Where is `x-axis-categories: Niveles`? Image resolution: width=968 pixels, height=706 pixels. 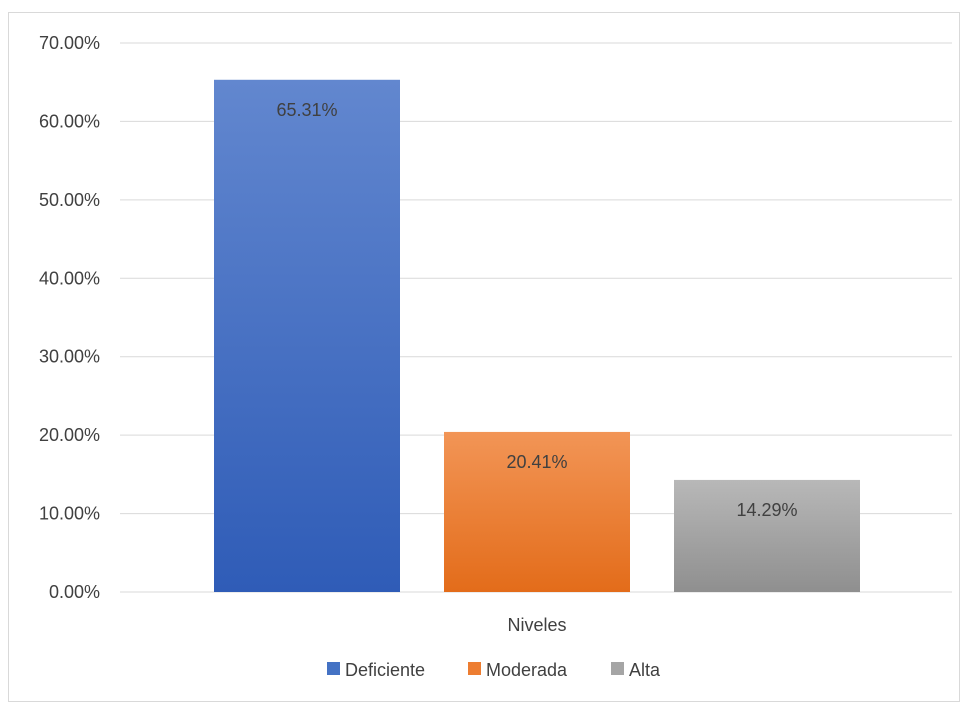 x-axis-categories: Niveles is located at coordinates (536, 625).